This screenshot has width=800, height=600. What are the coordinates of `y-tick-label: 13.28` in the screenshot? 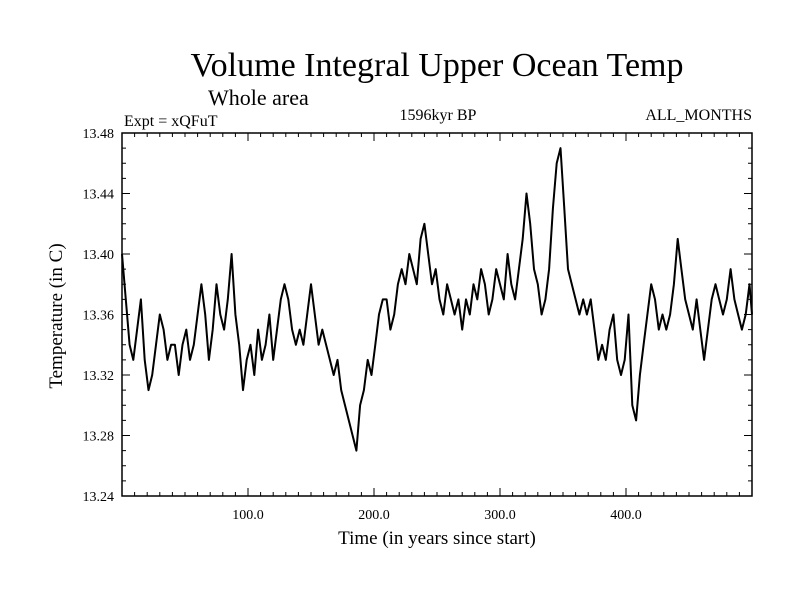 It's located at (99, 437).